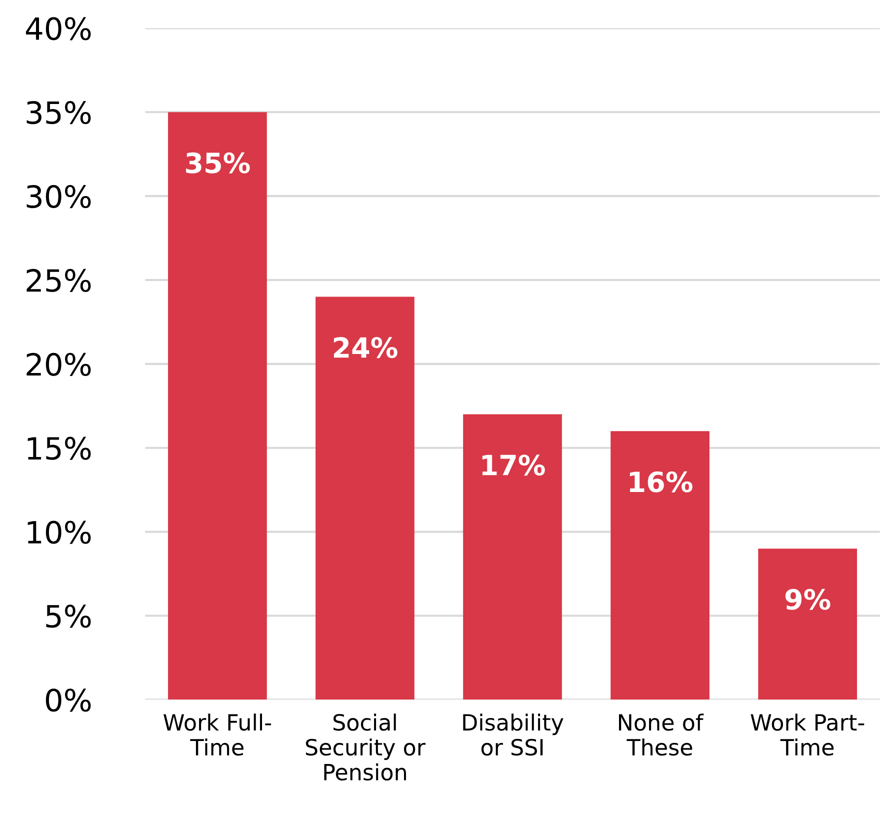 This screenshot has height=829, width=896. Describe the element at coordinates (68, 700) in the screenshot. I see `y-tick-label: 0%` at that location.